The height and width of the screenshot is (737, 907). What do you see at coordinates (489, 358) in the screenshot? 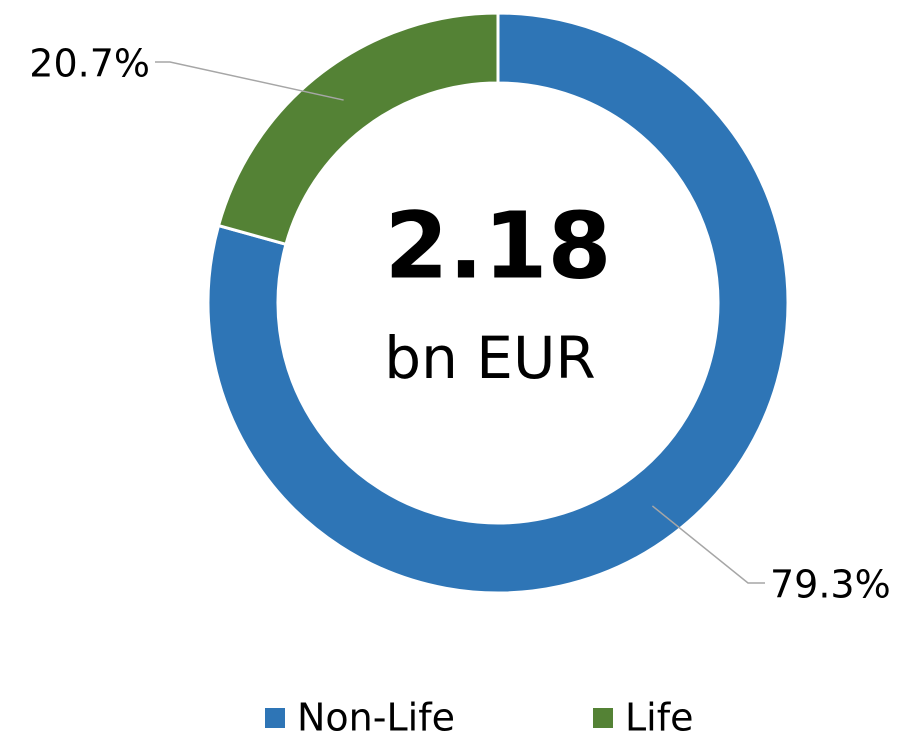
I see `center-unit: bn EUR` at bounding box center [489, 358].